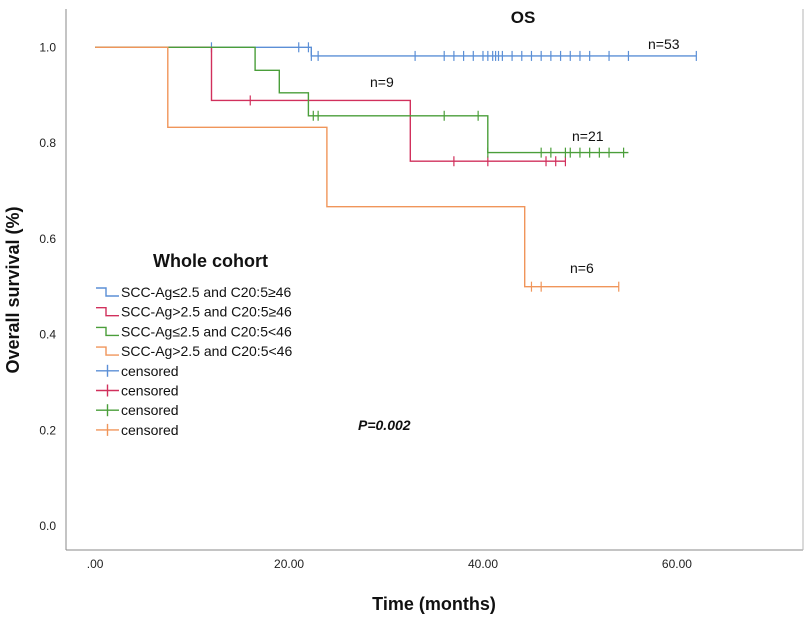 The height and width of the screenshot is (617, 809). Describe the element at coordinates (206, 351) in the screenshot. I see `legend-series-label: SCC-Ag>2.5 and C20:5<46` at that location.